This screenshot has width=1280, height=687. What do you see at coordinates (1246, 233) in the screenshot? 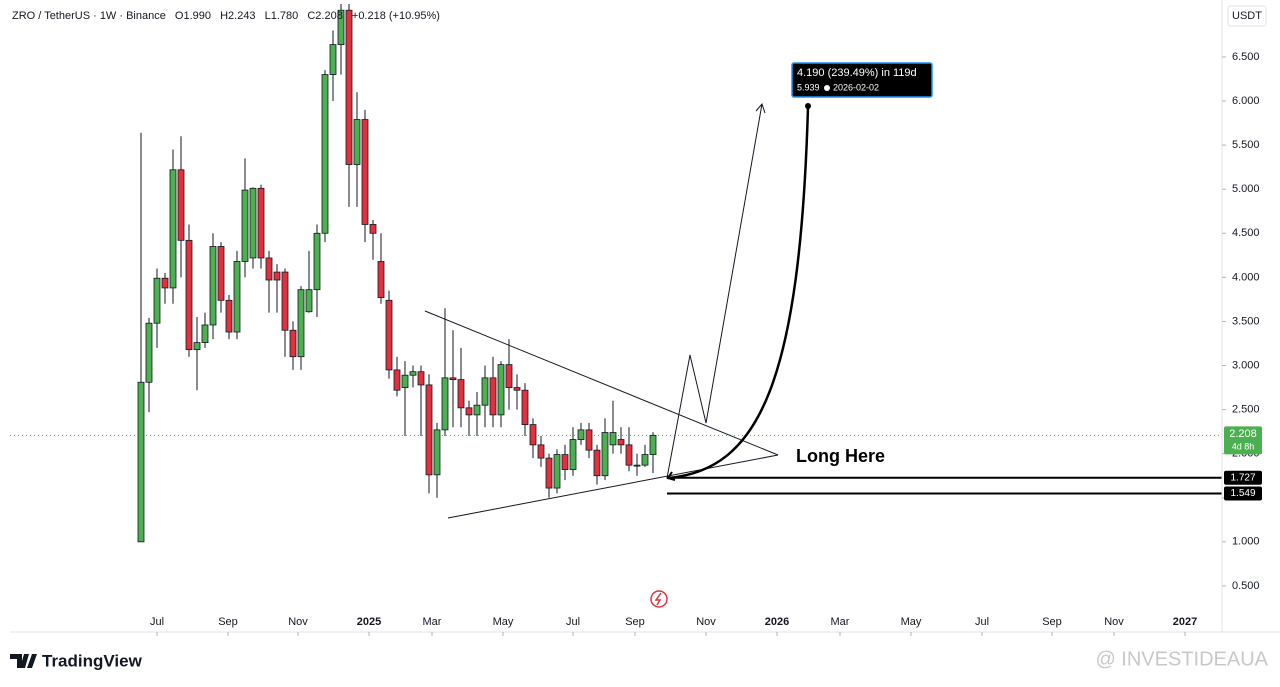
I see `y-tick-label: 4.500` at bounding box center [1246, 233].